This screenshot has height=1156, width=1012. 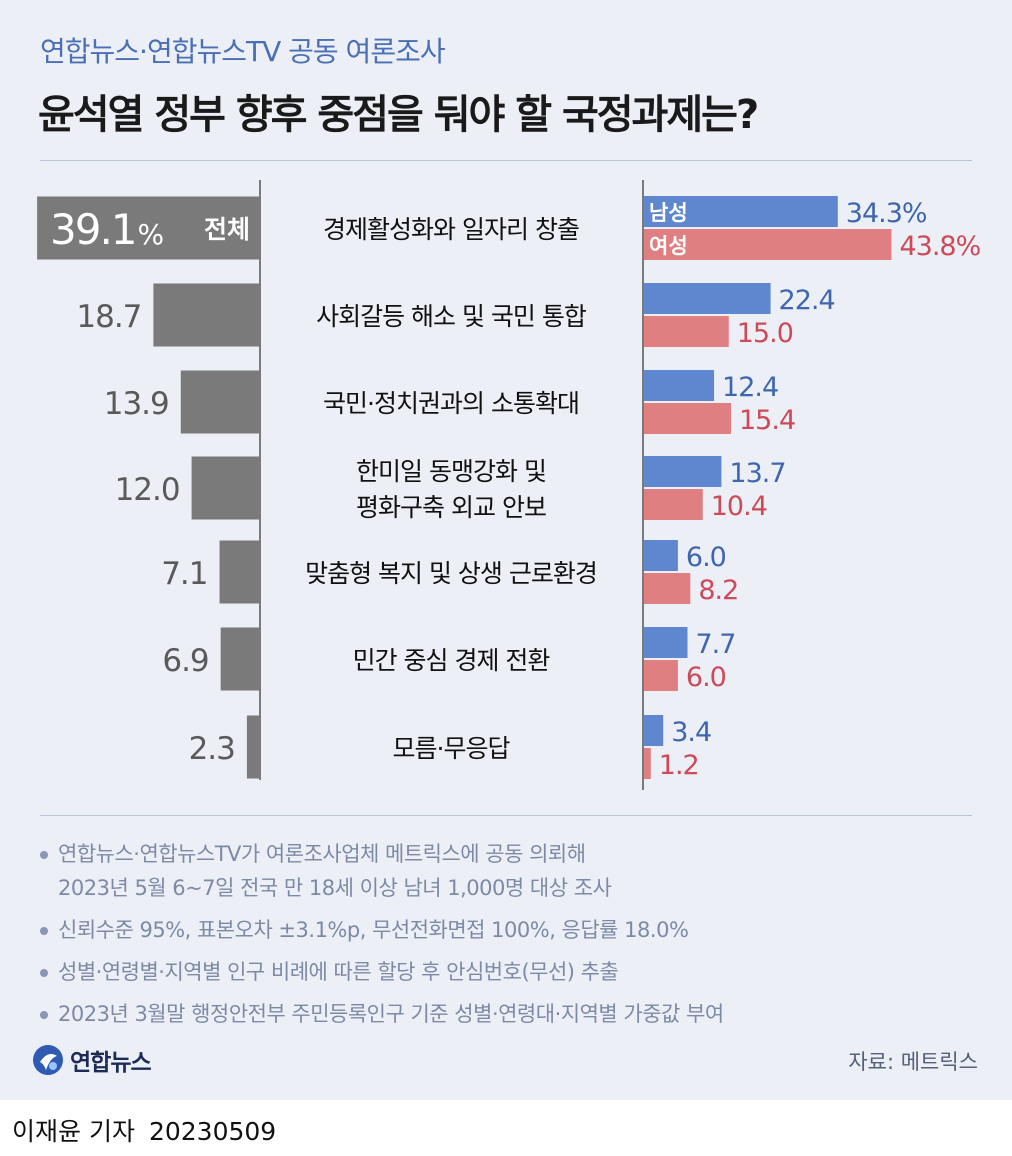 What do you see at coordinates (913, 1062) in the screenshot?
I see `source-credit: 자료: 메트릭스` at bounding box center [913, 1062].